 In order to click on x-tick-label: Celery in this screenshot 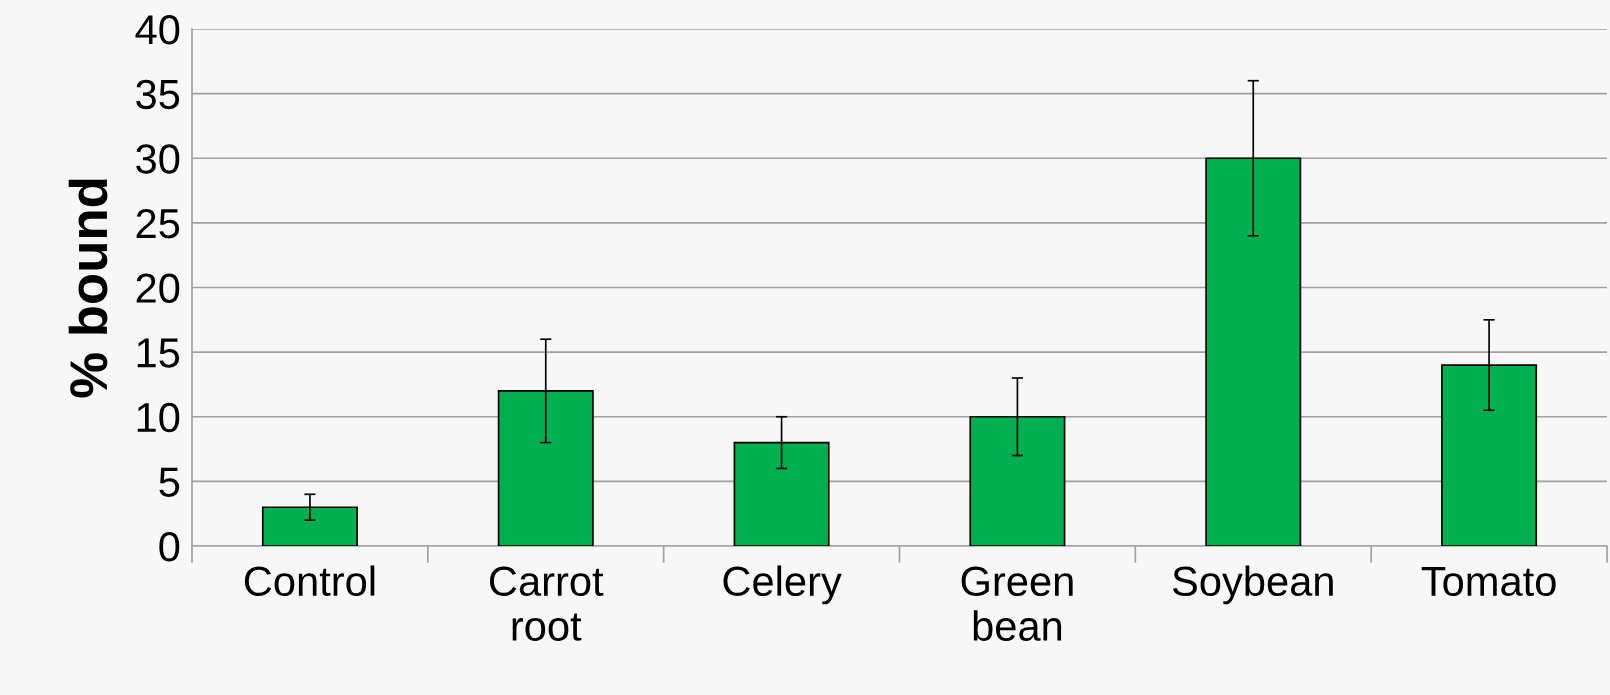, I will do `click(782, 585)`.